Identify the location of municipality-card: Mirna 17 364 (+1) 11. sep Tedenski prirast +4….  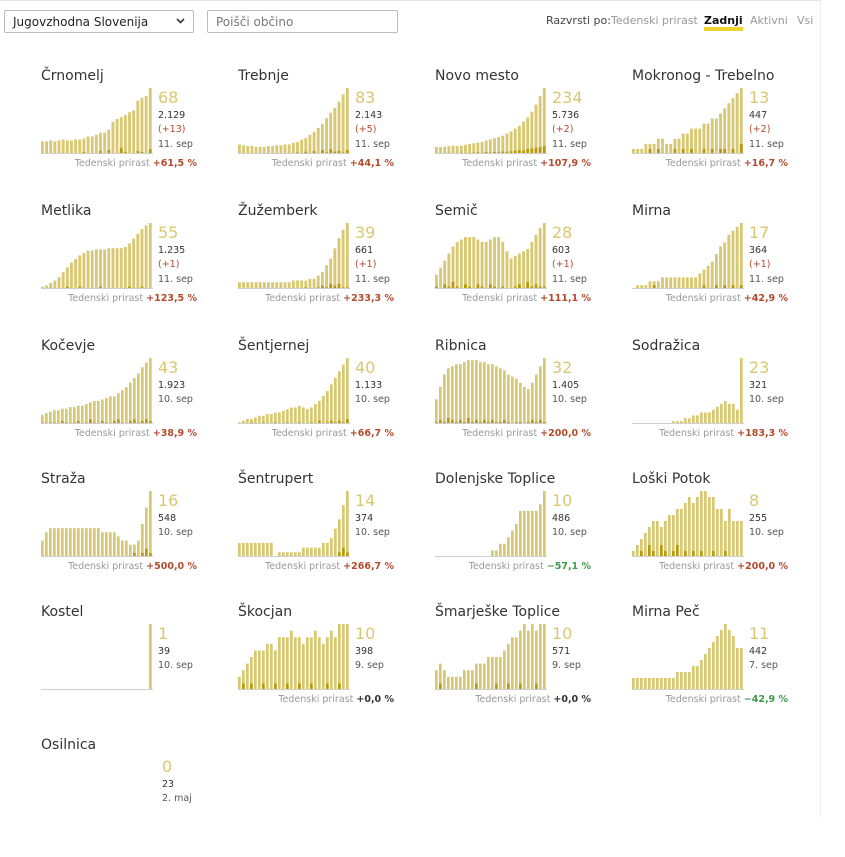
(727, 263).